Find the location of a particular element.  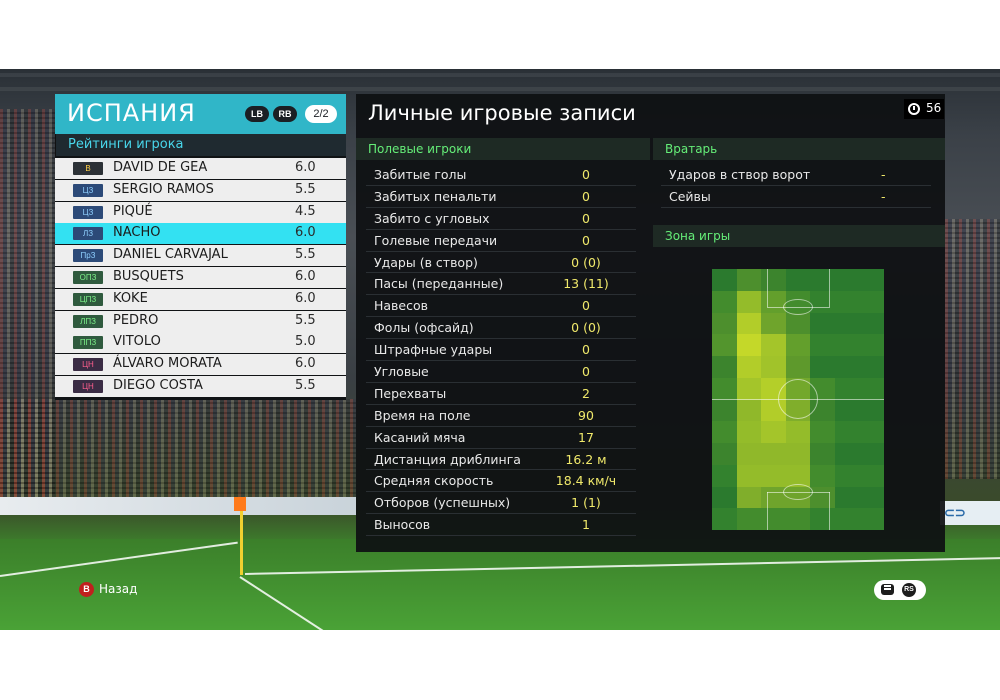

stat-row: Удары (в створ) 0 (0) is located at coordinates (501, 263).